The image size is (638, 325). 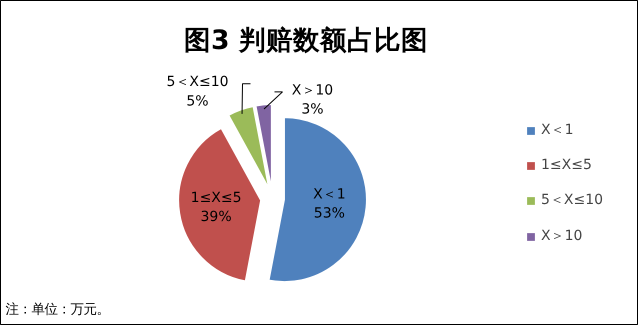 What do you see at coordinates (313, 90) in the screenshot?
I see `slice-label: X＞10` at bounding box center [313, 90].